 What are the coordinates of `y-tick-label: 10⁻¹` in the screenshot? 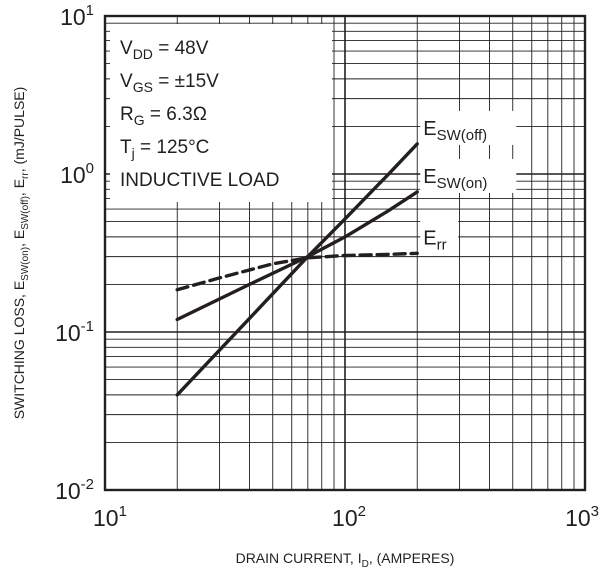 It's located at (74, 332).